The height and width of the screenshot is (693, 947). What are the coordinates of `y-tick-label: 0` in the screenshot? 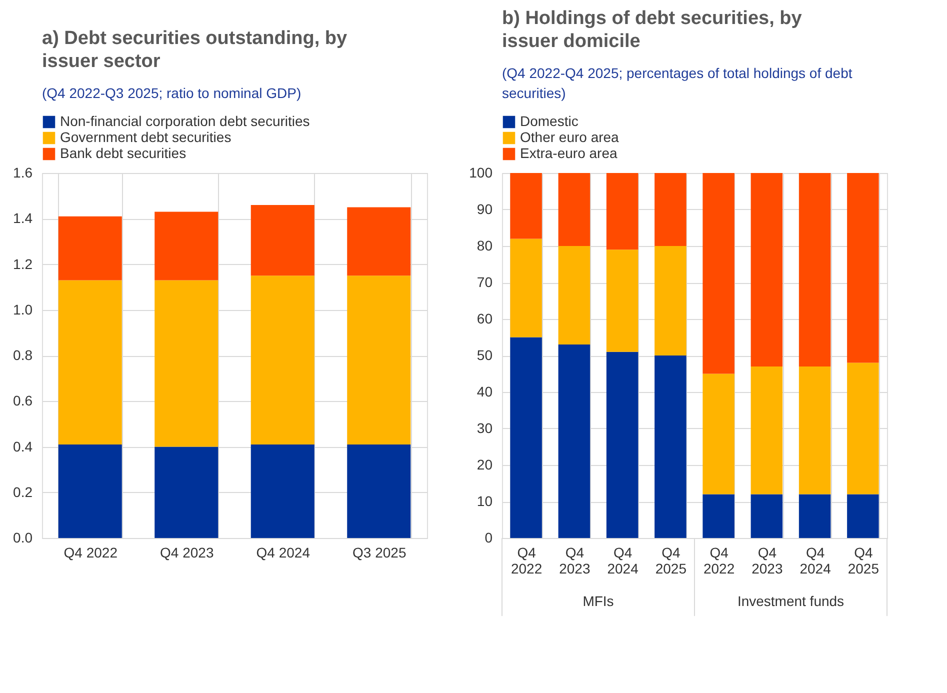 It's located at (488, 538).